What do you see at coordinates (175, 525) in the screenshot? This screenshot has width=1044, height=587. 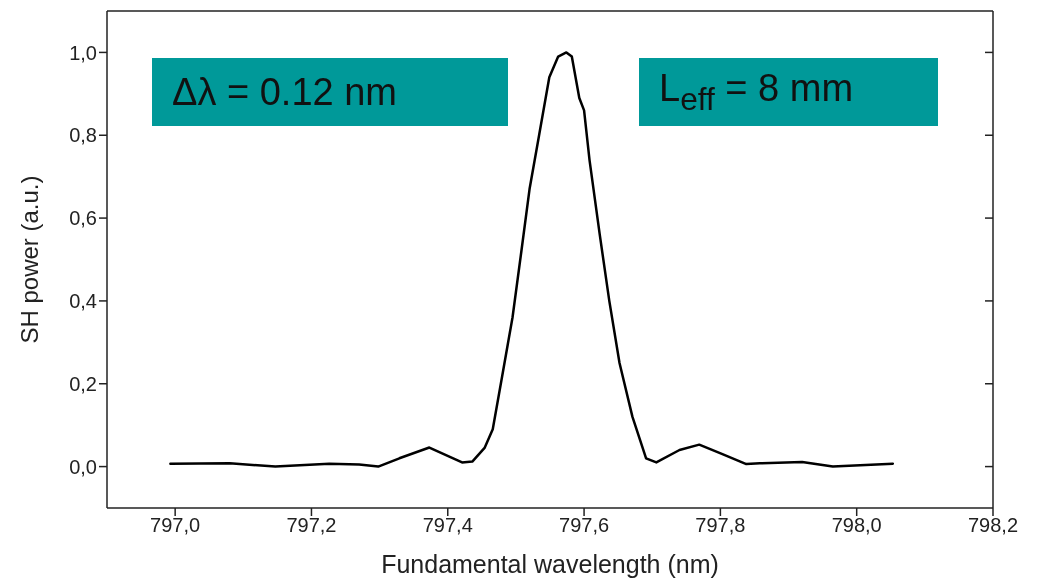 I see `x-tick-label: 797,0` at bounding box center [175, 525].